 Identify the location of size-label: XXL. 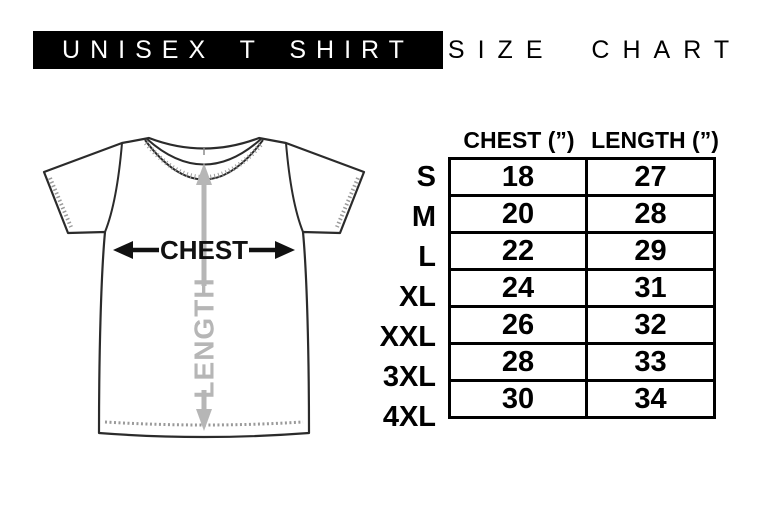
(407, 337).